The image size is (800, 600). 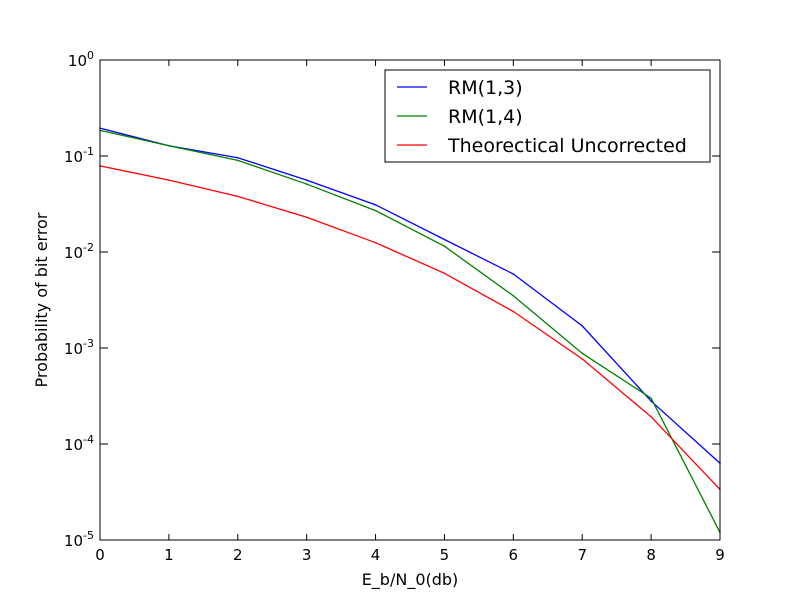 I want to click on y-tick-label: 10⁻¹, so click(x=79, y=155).